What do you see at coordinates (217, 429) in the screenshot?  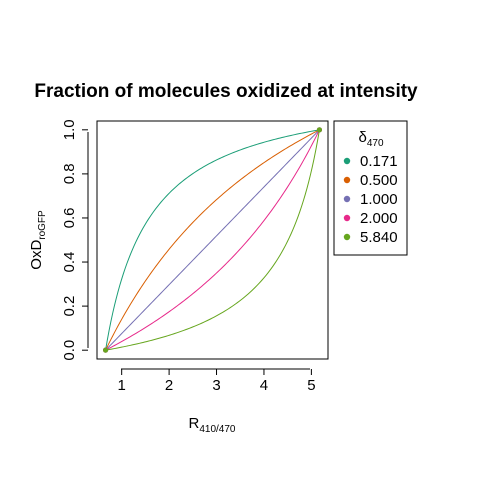 I see `x-axis-label-sub: 410/470` at bounding box center [217, 429].